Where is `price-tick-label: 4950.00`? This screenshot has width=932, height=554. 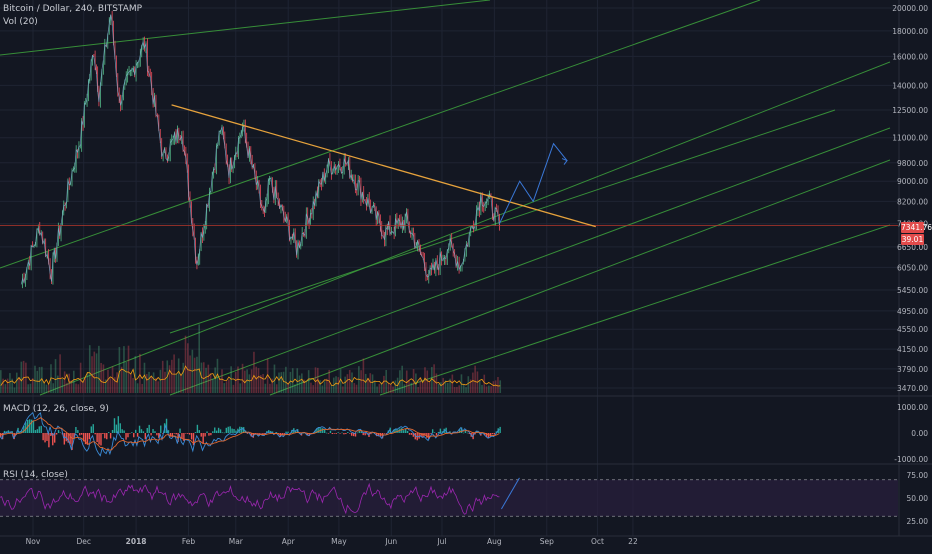 price-tick-label: 4950.00 is located at coordinates (912, 311).